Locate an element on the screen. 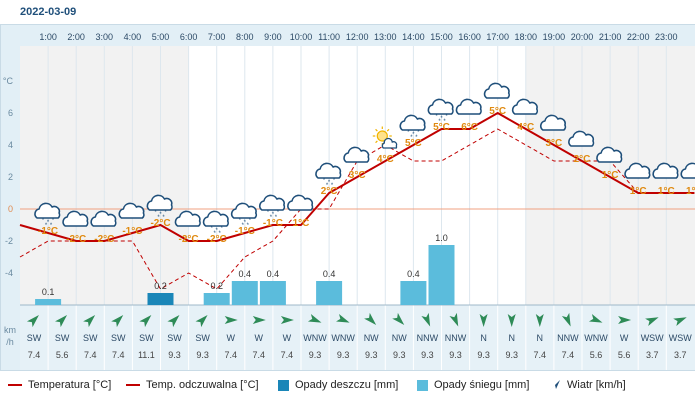 This screenshot has width=695, height=408. legend-label: Opady śniegu [mm] is located at coordinates (482, 385).